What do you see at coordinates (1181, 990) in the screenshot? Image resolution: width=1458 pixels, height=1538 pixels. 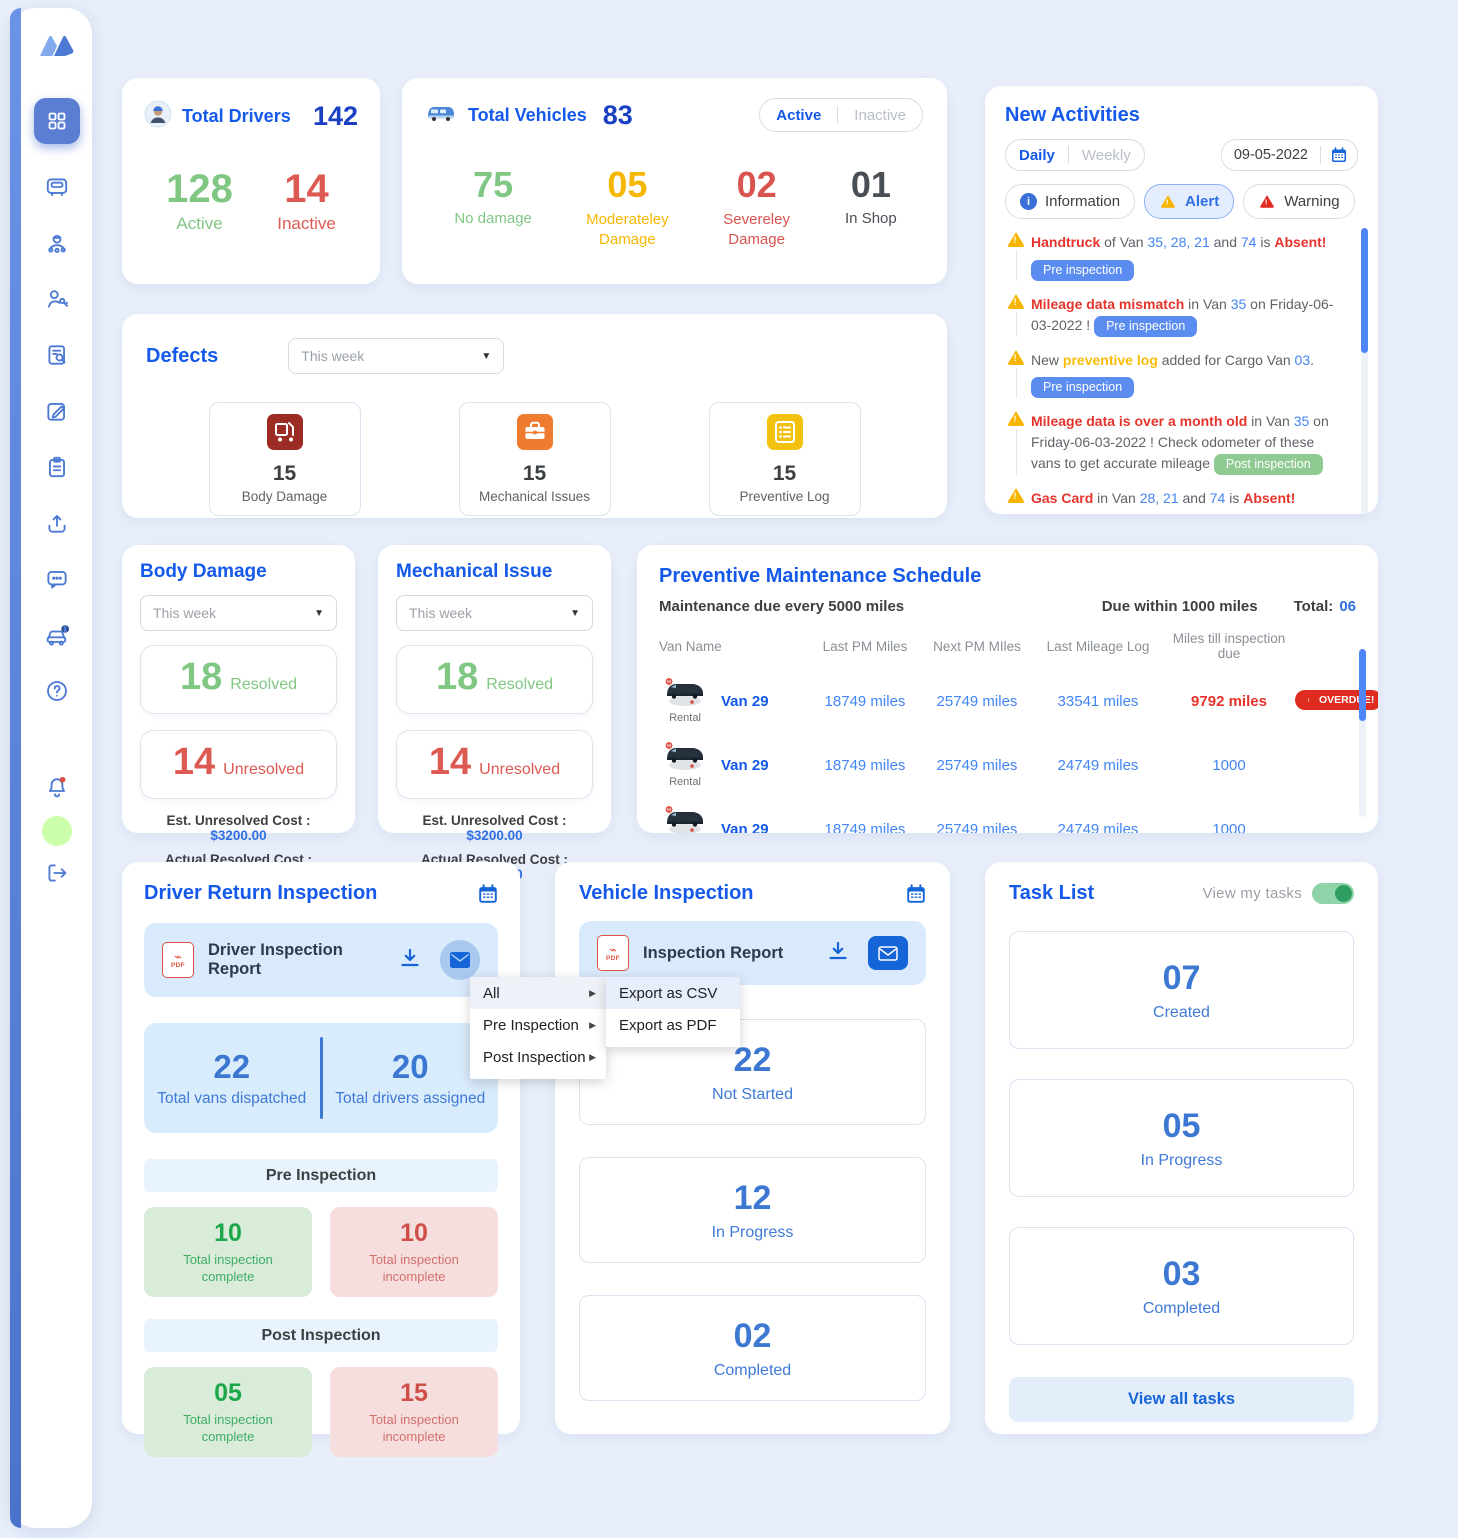 I see `created-stat: 07 Created` at bounding box center [1181, 990].